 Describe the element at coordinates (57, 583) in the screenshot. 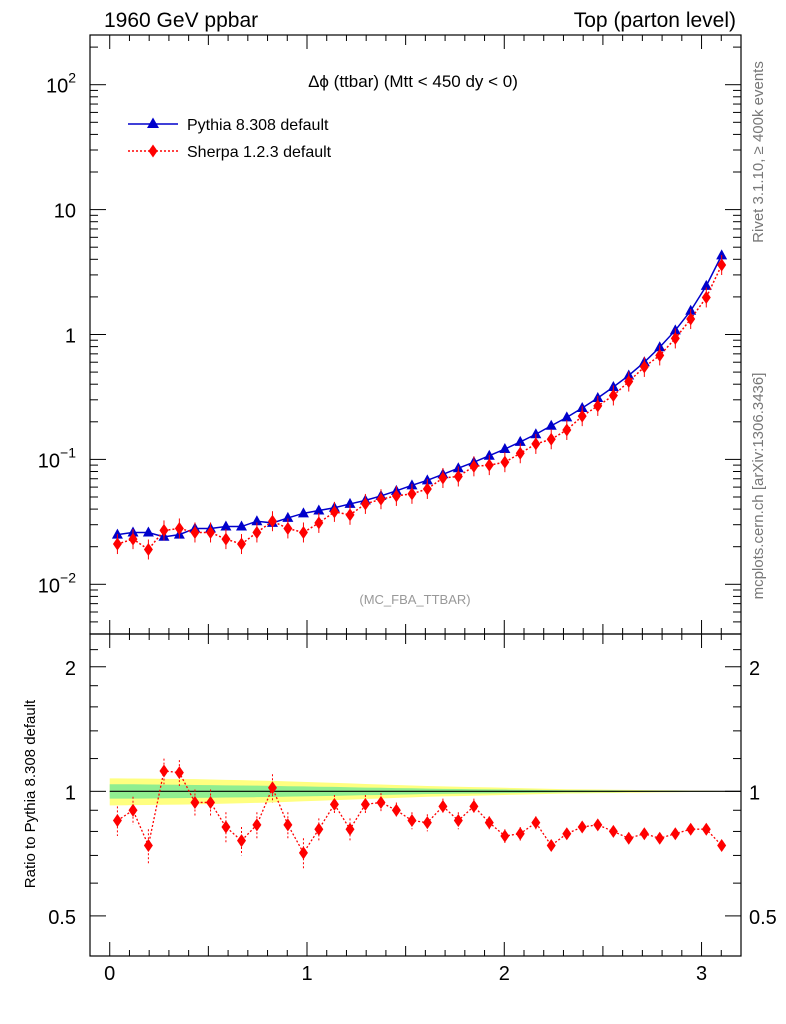

I see `top-ytick-label: 10⁻²` at that location.